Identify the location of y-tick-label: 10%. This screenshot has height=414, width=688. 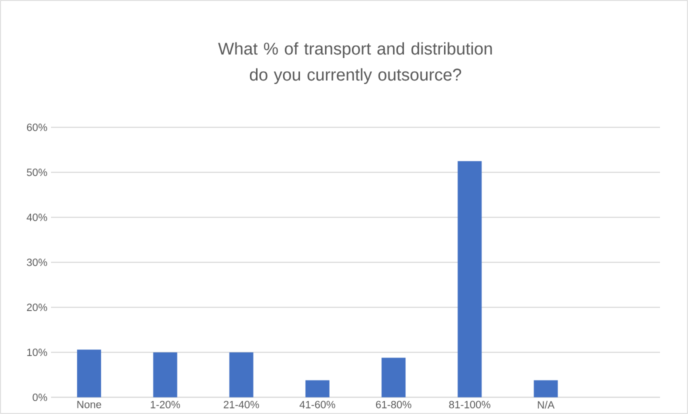
(37, 352).